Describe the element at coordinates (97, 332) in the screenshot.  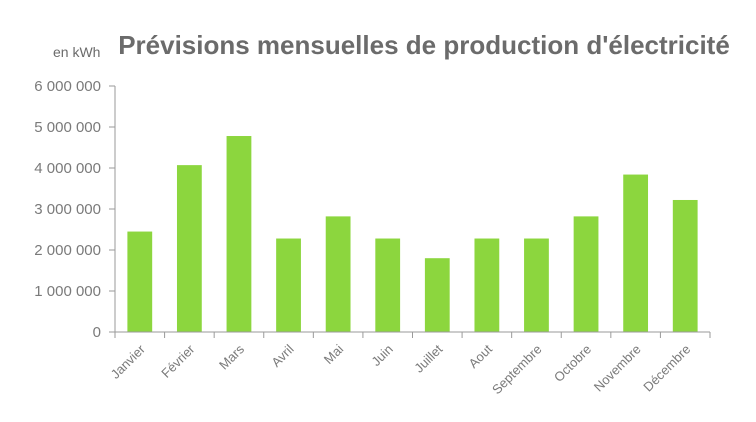
I see `y-tick-label: 0` at that location.